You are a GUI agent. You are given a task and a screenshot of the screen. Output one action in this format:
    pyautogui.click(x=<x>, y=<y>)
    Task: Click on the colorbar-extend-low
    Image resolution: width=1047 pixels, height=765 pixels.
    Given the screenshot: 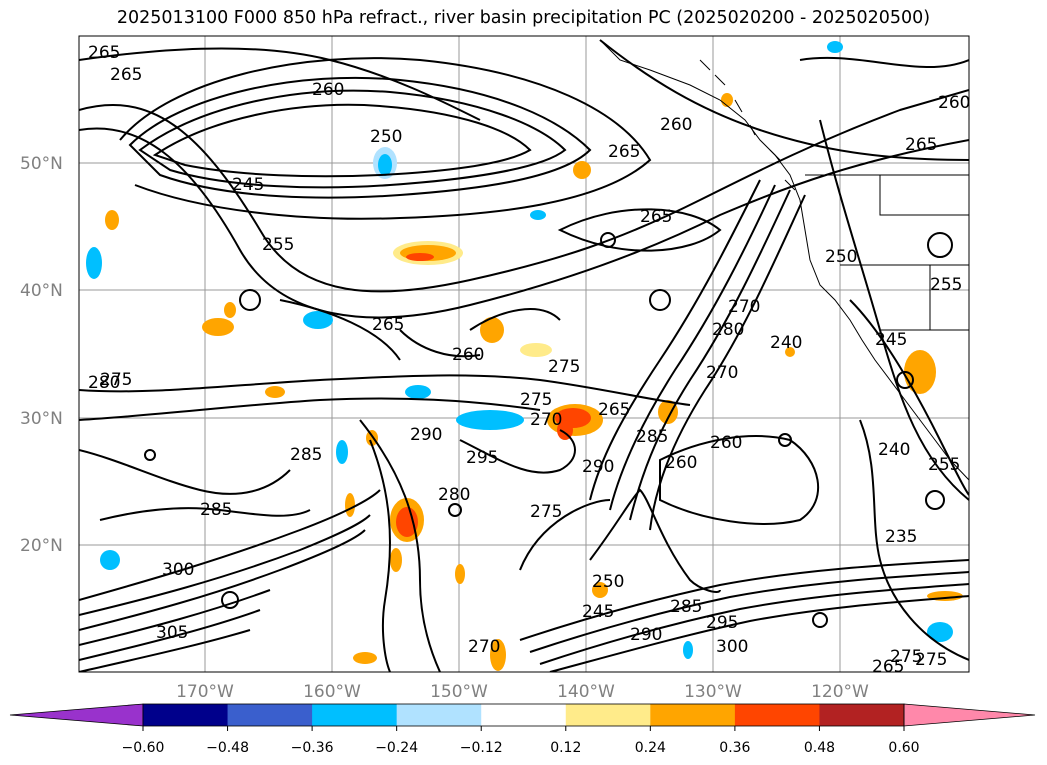 What is the action you would take?
    pyautogui.click(x=76, y=715)
    